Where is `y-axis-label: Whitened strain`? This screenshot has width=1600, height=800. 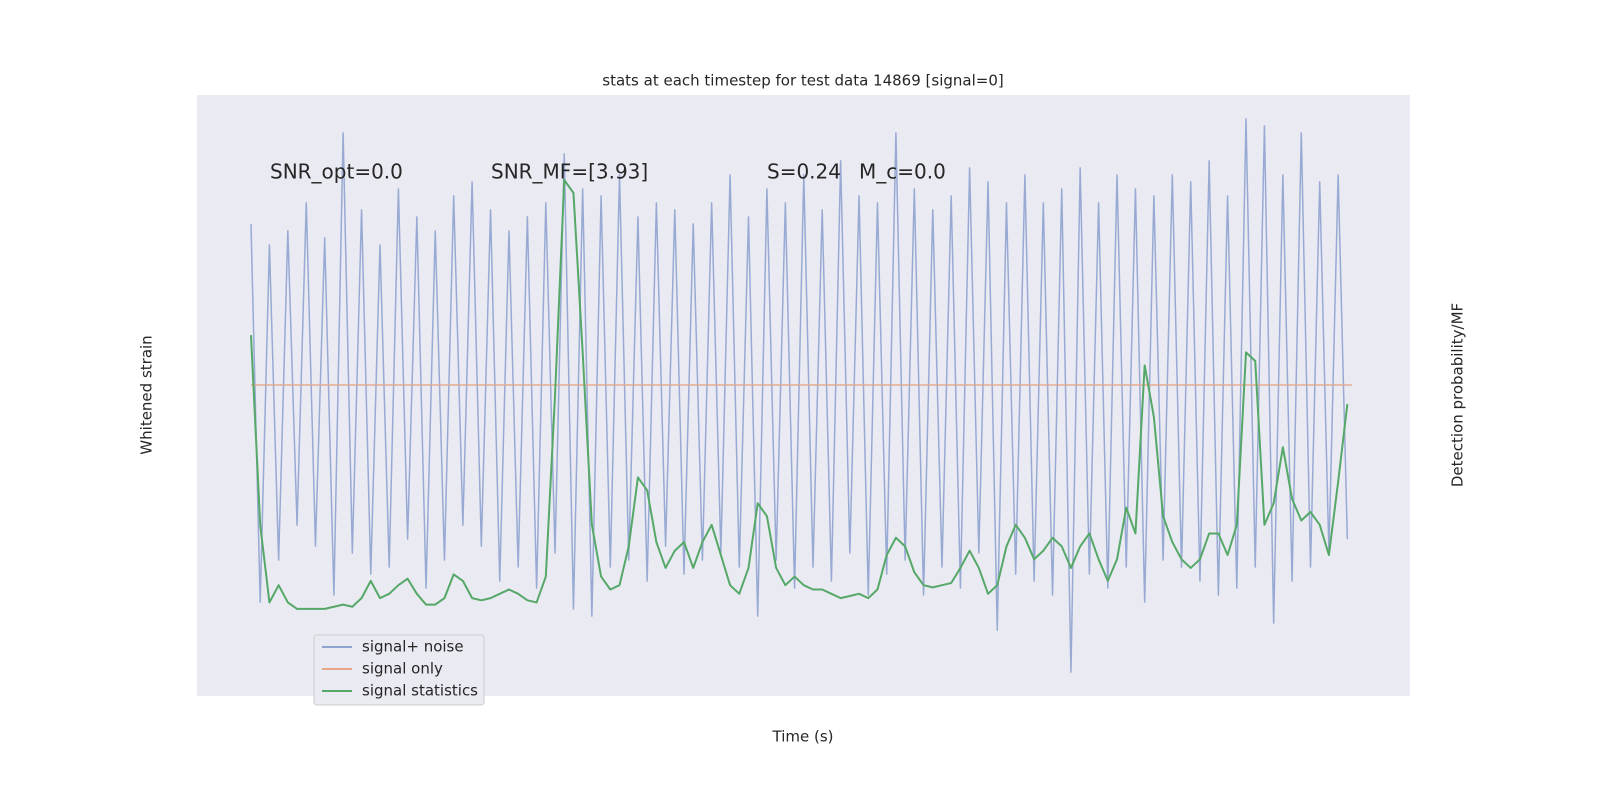 y-axis-label: Whitened strain is located at coordinates (147, 394).